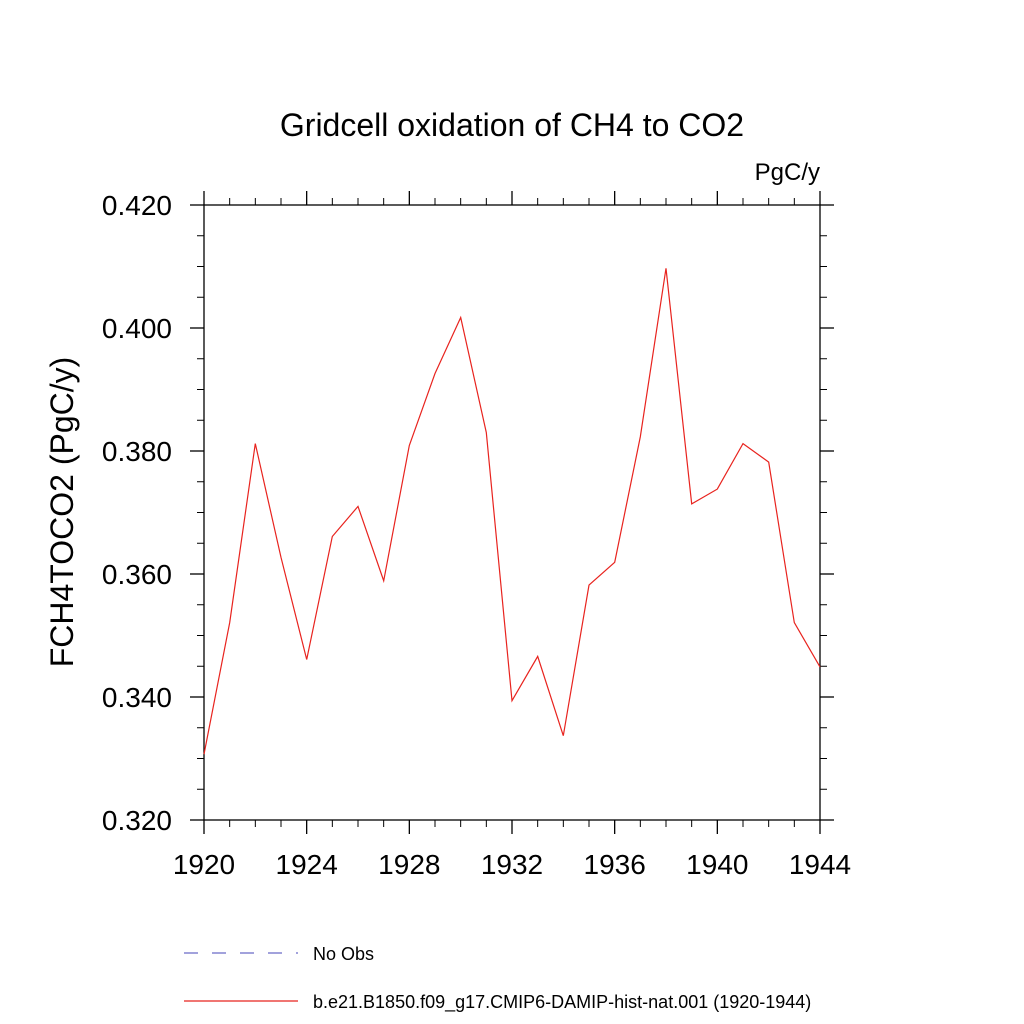  Describe the element at coordinates (820, 864) in the screenshot. I see `x-tick-label: 1944` at that location.